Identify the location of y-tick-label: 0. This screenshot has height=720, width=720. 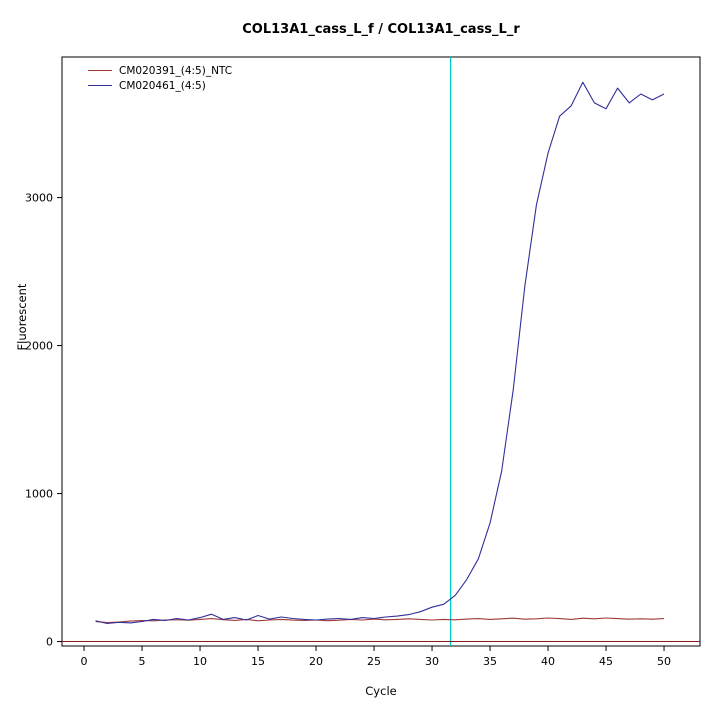
(49, 642).